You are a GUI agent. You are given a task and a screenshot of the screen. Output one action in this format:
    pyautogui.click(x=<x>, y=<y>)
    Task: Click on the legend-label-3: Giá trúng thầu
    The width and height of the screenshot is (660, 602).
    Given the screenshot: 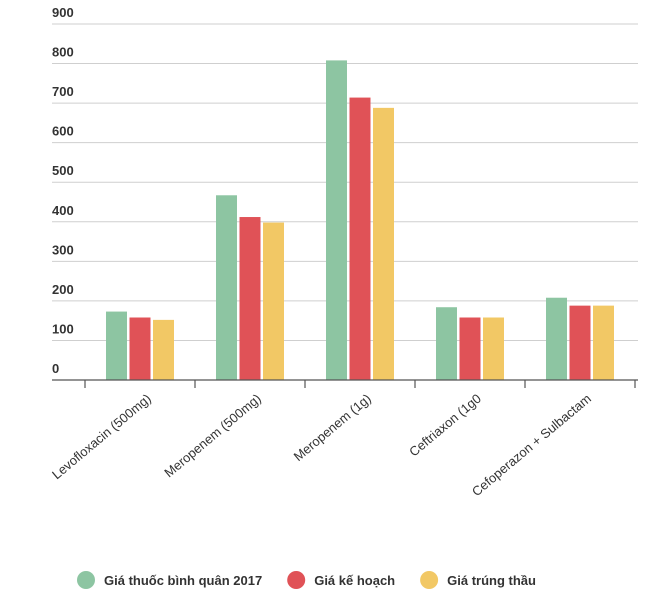 What is the action you would take?
    pyautogui.click(x=491, y=580)
    